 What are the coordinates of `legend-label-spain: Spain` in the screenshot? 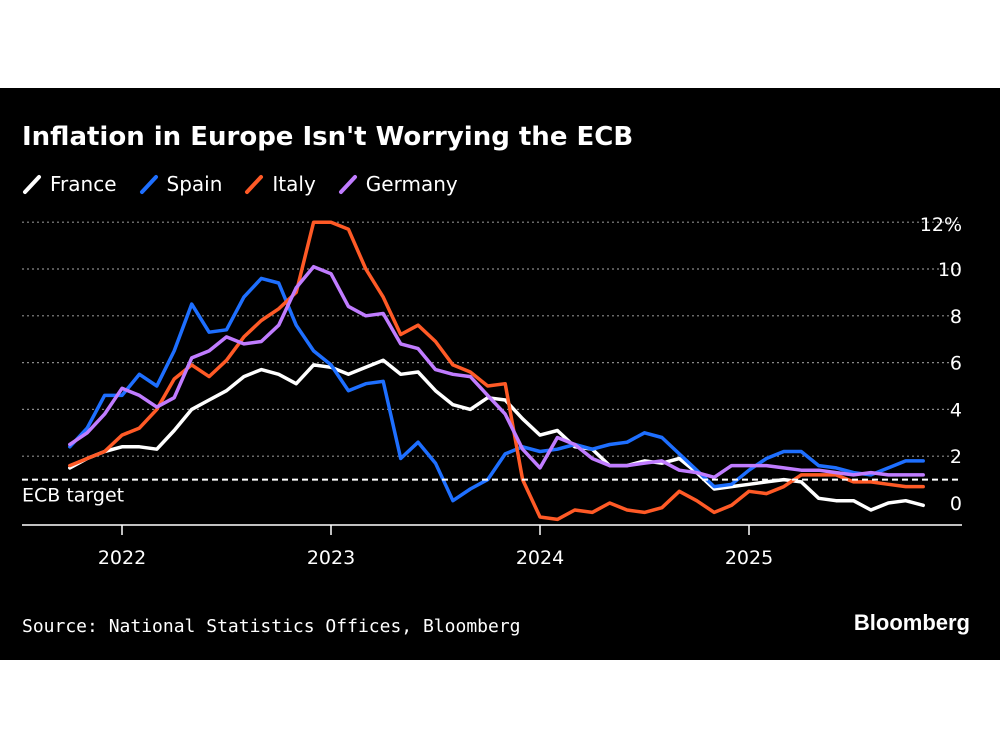 It's located at (194, 184).